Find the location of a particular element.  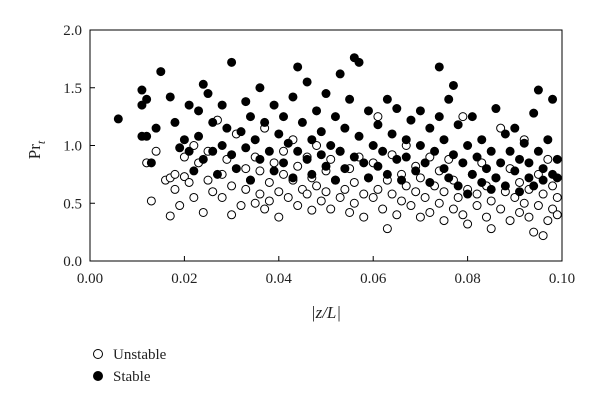

y-axis-label-main: Pr is located at coordinates (34, 151).